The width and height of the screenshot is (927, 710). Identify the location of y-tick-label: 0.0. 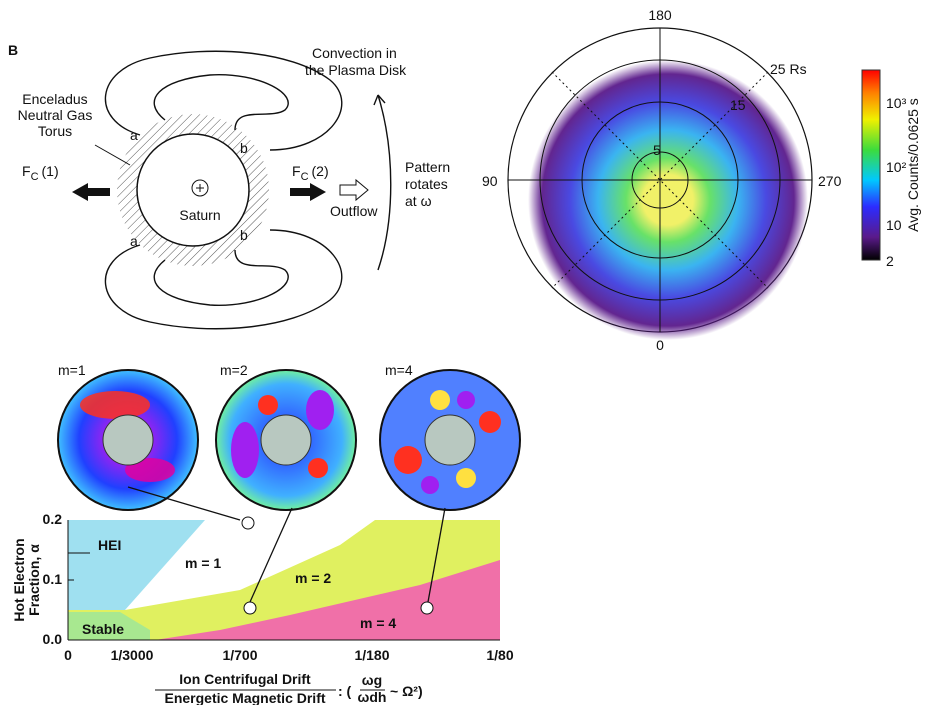
(53, 639).